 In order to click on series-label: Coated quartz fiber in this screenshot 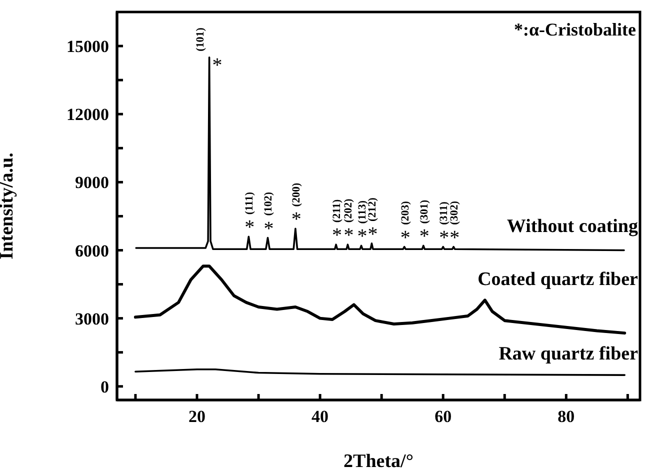, I will do `click(558, 279)`.